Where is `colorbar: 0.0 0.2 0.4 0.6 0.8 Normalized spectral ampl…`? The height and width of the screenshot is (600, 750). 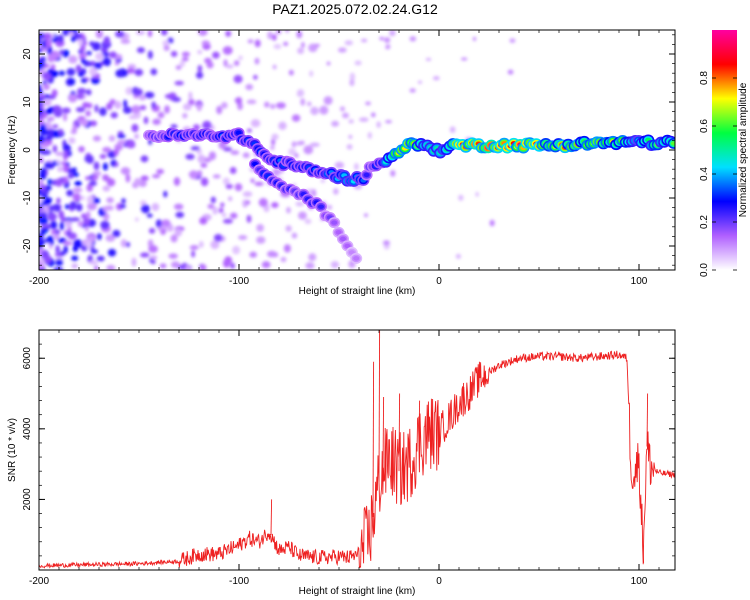 colorbar: 0.0 0.2 0.4 0.6 0.8 Normalized spectral ampl… is located at coordinates (724, 153).